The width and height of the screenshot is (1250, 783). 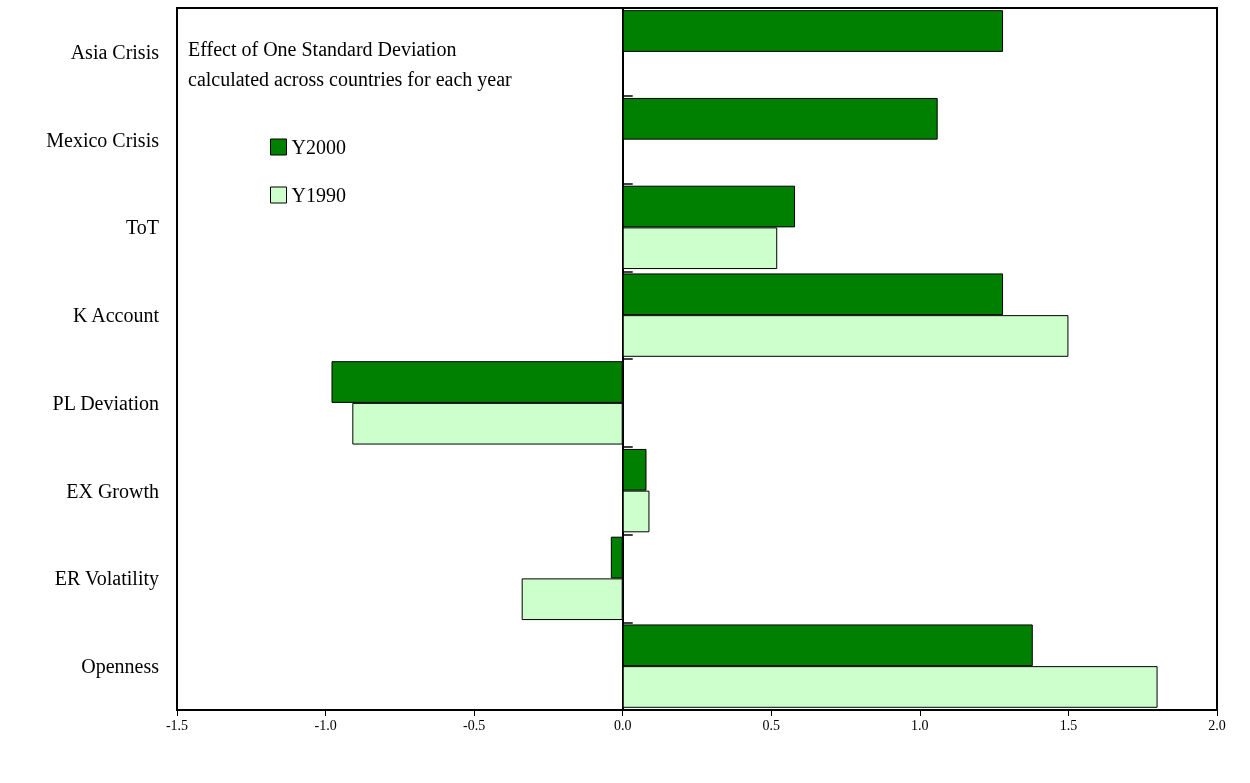 What do you see at coordinates (920, 725) in the screenshot?
I see `x-tick-label: 1.0` at bounding box center [920, 725].